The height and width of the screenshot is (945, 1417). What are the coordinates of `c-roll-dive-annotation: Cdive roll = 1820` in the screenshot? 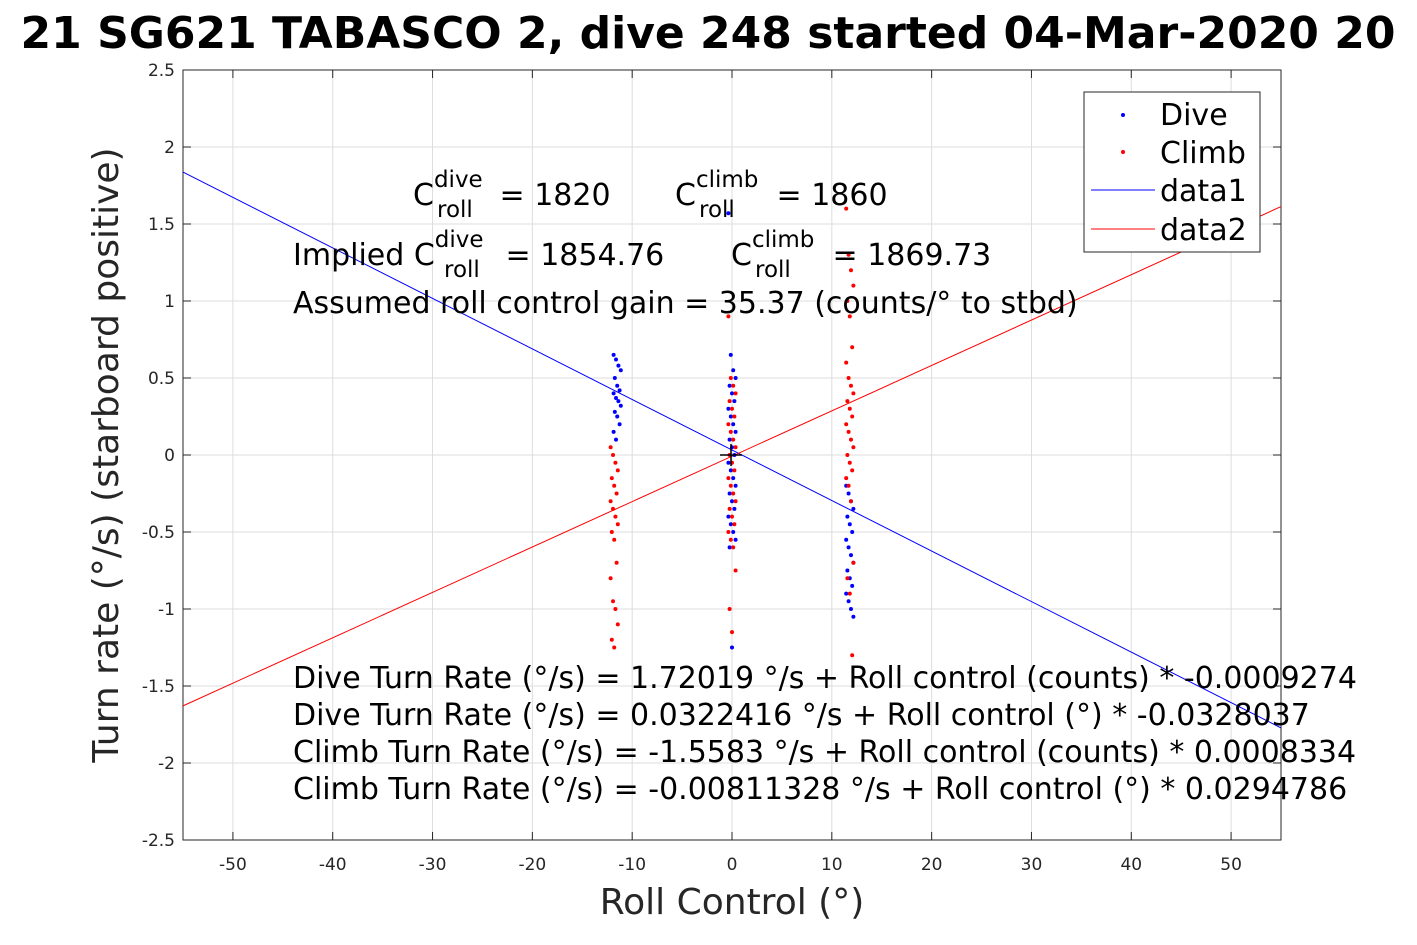 It's located at (512, 195).